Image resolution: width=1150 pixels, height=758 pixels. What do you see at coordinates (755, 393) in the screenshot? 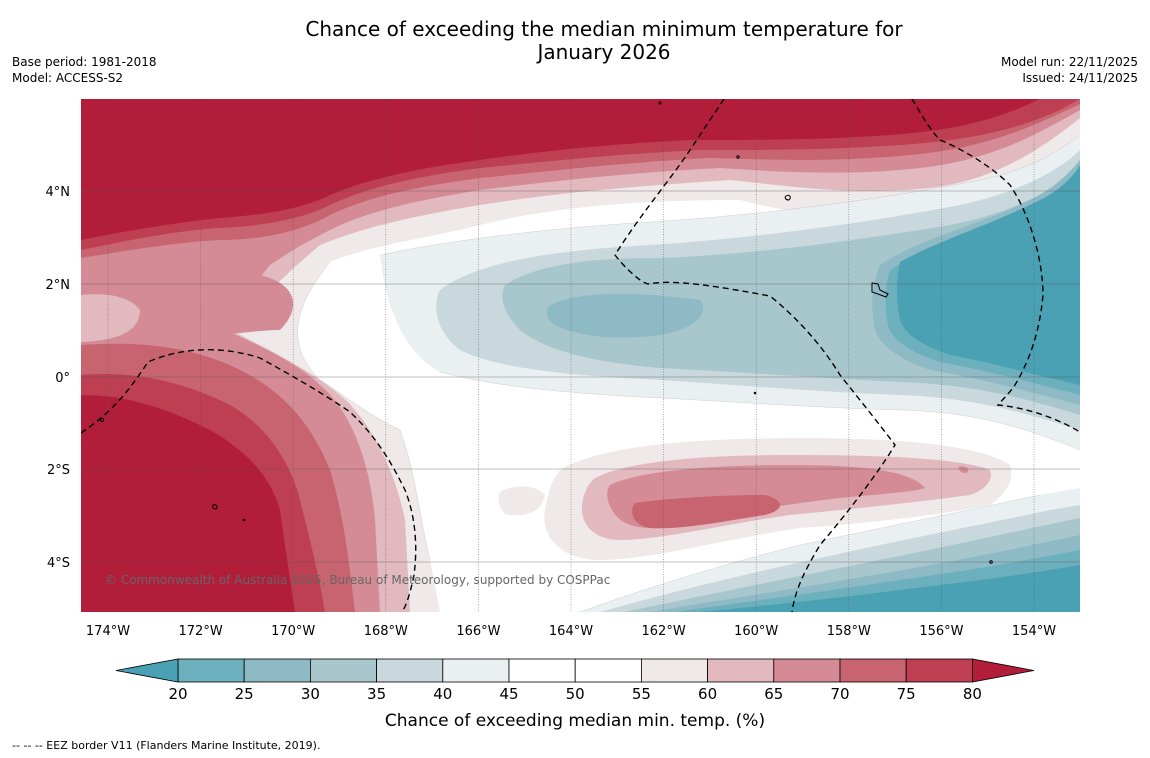
I see `island-centre` at bounding box center [755, 393].